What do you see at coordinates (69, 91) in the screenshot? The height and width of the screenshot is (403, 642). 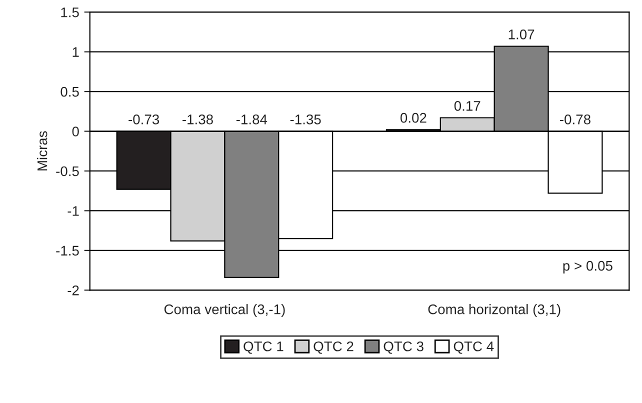 I see `y-tick-label: 0.5` at bounding box center [69, 91].